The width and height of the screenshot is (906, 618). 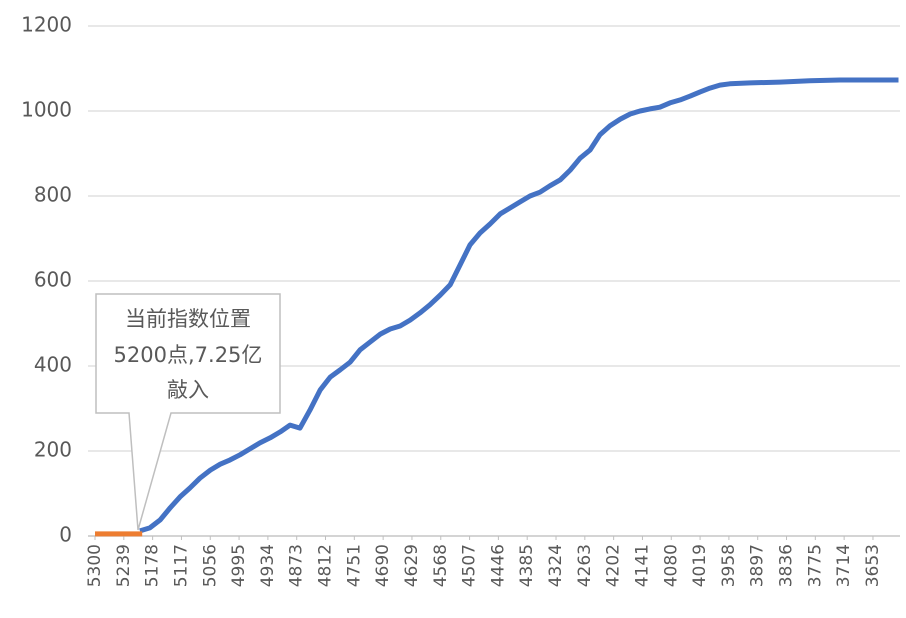 I want to click on x-tick-label: 3775, so click(x=815, y=565).